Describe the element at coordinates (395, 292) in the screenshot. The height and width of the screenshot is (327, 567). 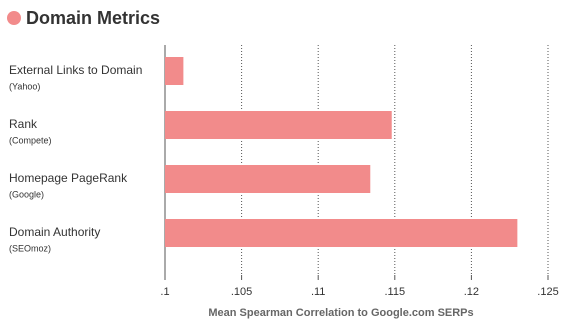
I see `x-tick-label: .115` at that location.